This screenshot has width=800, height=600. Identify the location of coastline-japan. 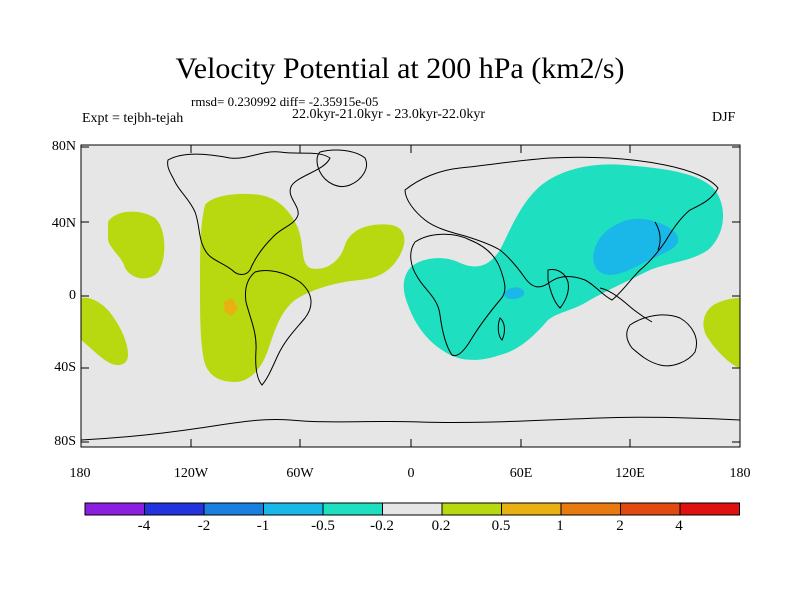
(657, 236).